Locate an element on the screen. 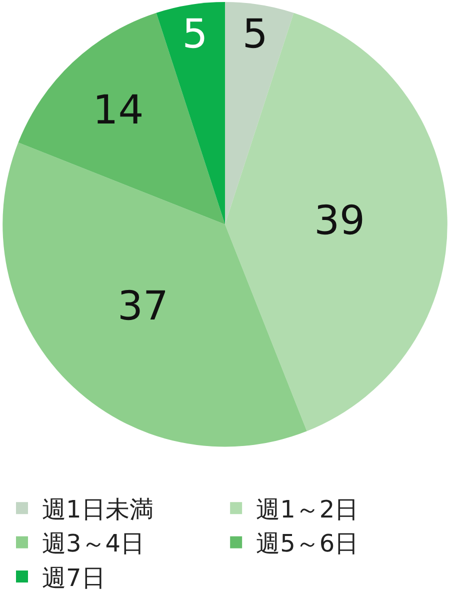 This screenshot has width=450, height=601. data-label: 14 is located at coordinates (118, 111).